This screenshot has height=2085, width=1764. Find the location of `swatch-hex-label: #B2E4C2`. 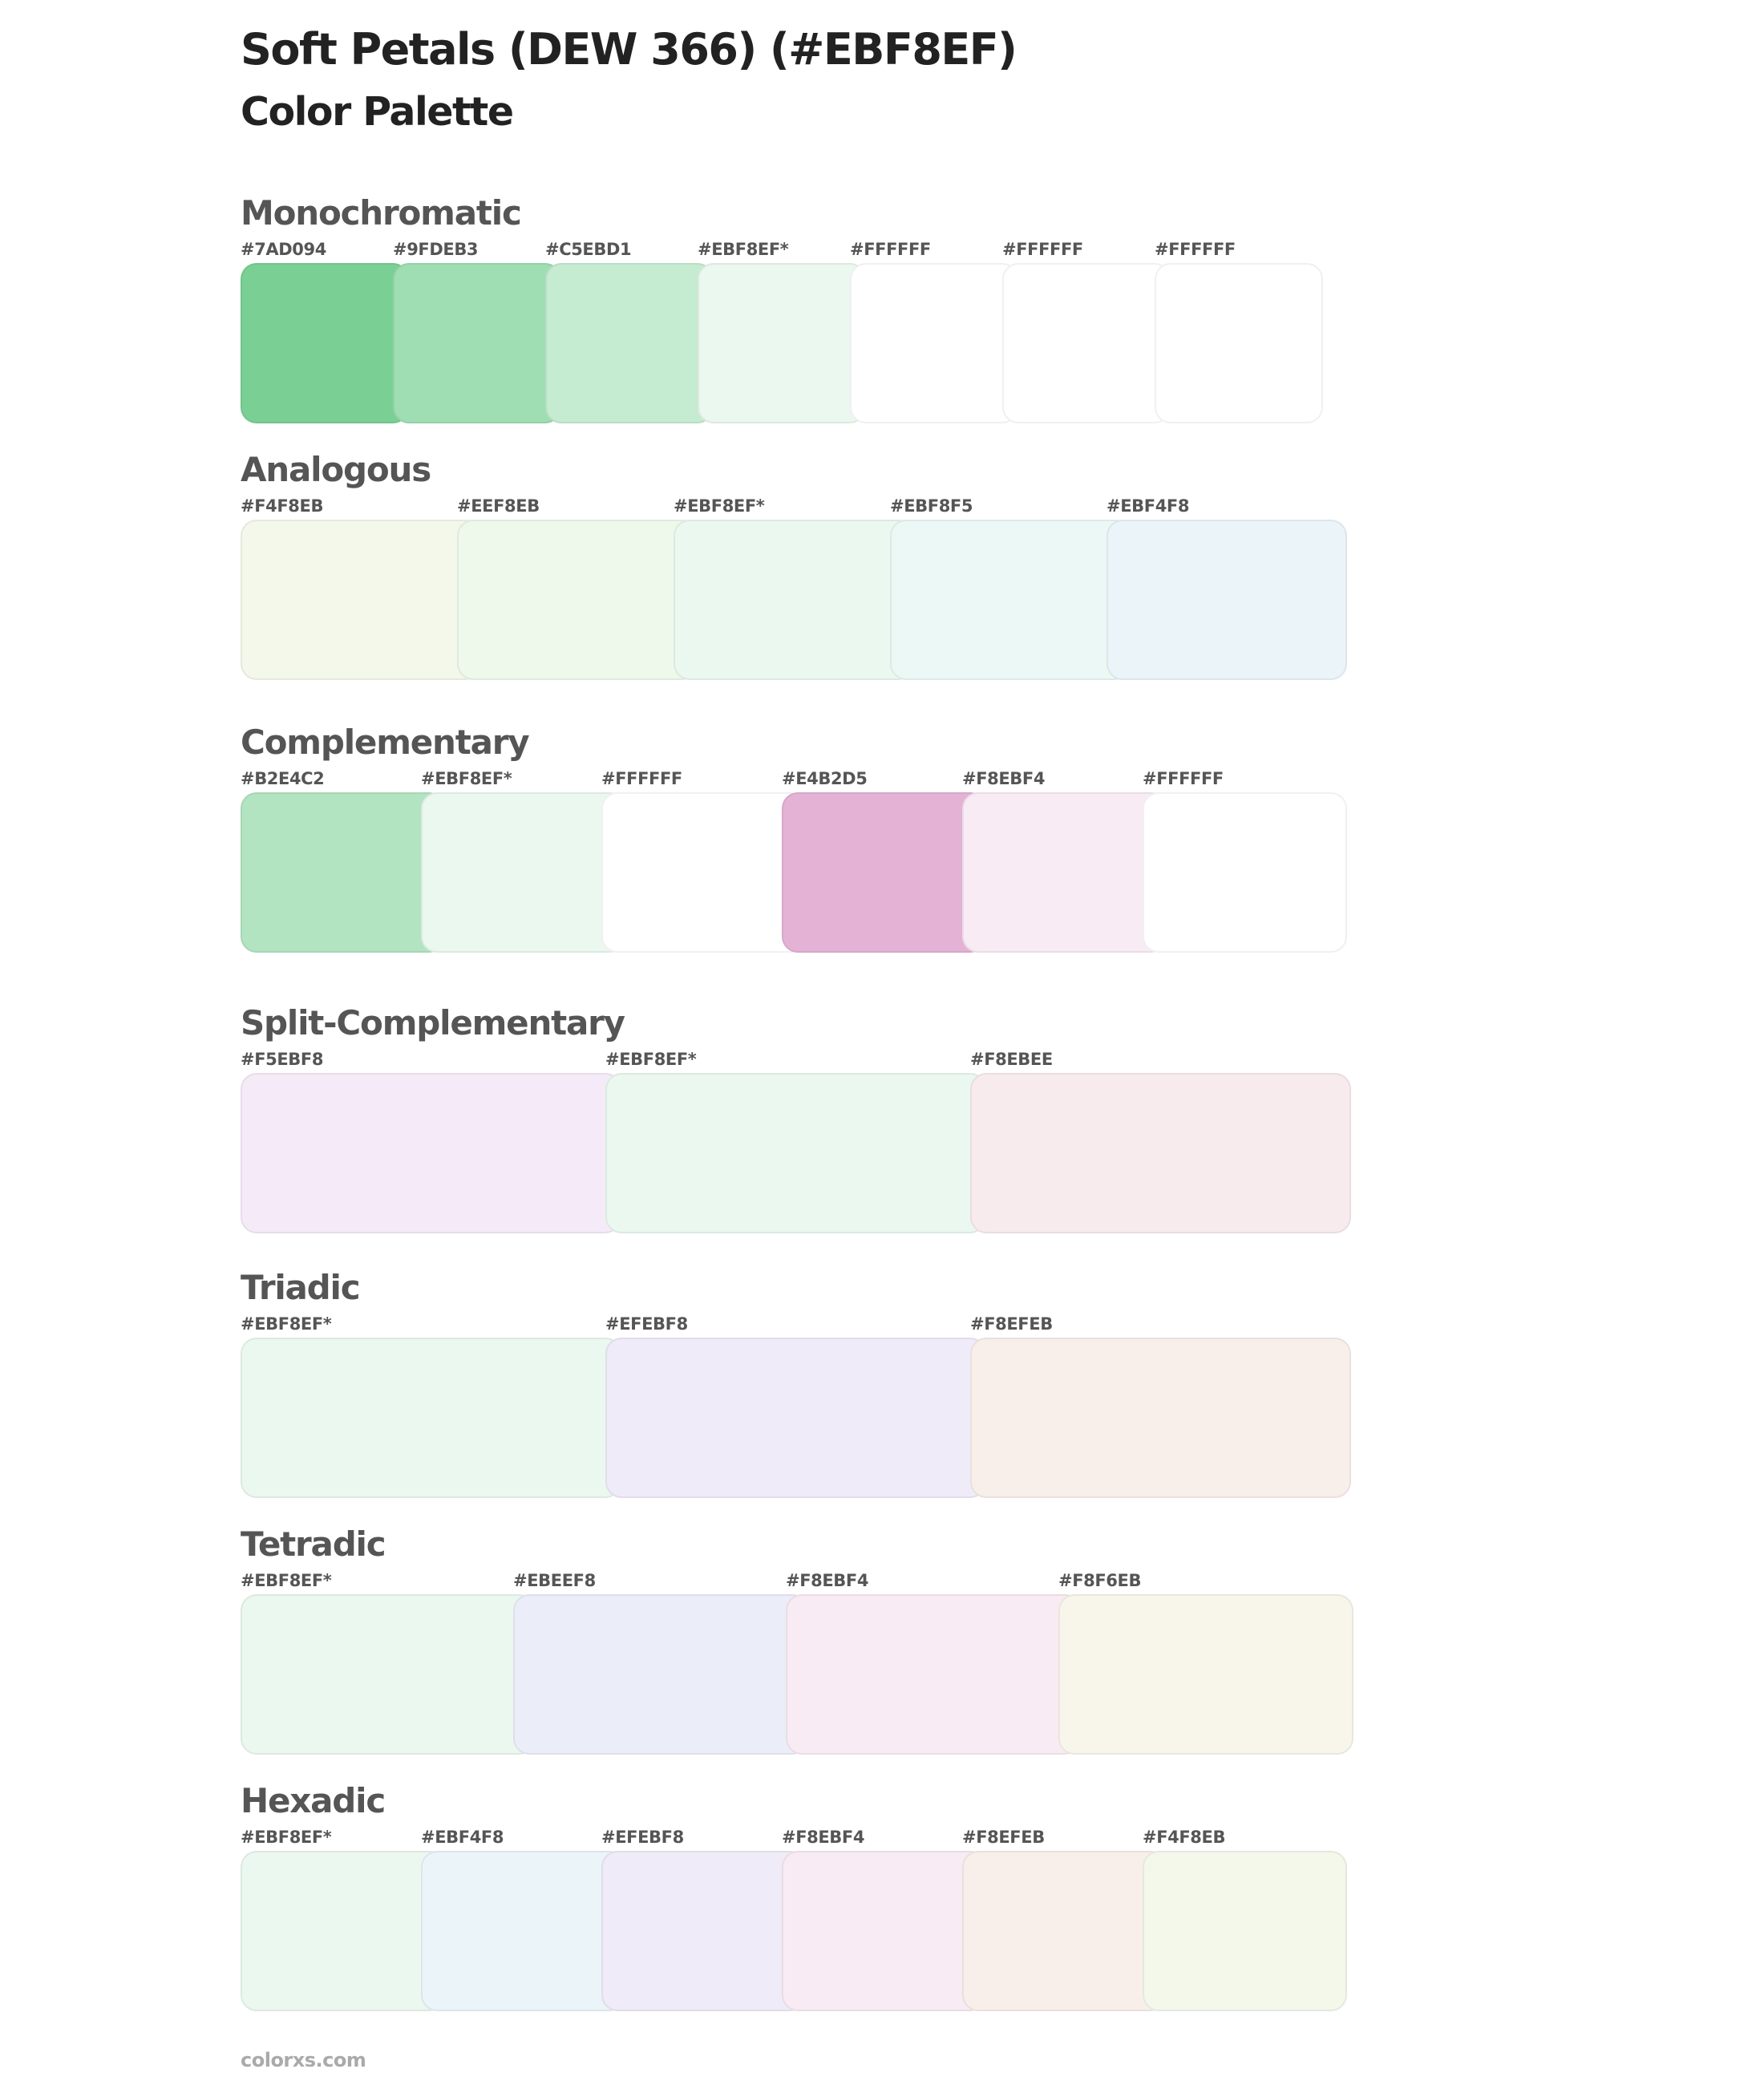

swatch-hex-label: #B2E4C2 is located at coordinates (283, 779).